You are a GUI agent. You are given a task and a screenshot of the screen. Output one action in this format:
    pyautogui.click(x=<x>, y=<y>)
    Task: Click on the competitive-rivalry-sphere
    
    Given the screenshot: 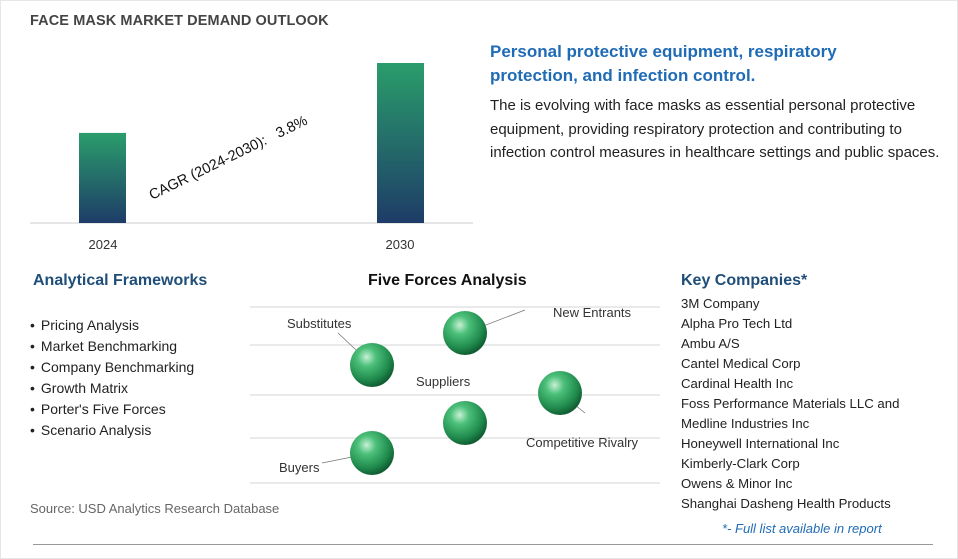 What is the action you would take?
    pyautogui.click(x=560, y=393)
    